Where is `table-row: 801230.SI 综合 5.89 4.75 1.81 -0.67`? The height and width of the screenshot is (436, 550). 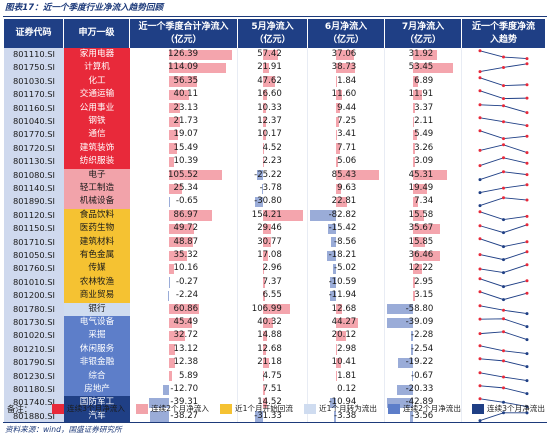 table-row: 801230.SI 综合 5.89 4.75 1.81 -0.67 is located at coordinates (274, 376).